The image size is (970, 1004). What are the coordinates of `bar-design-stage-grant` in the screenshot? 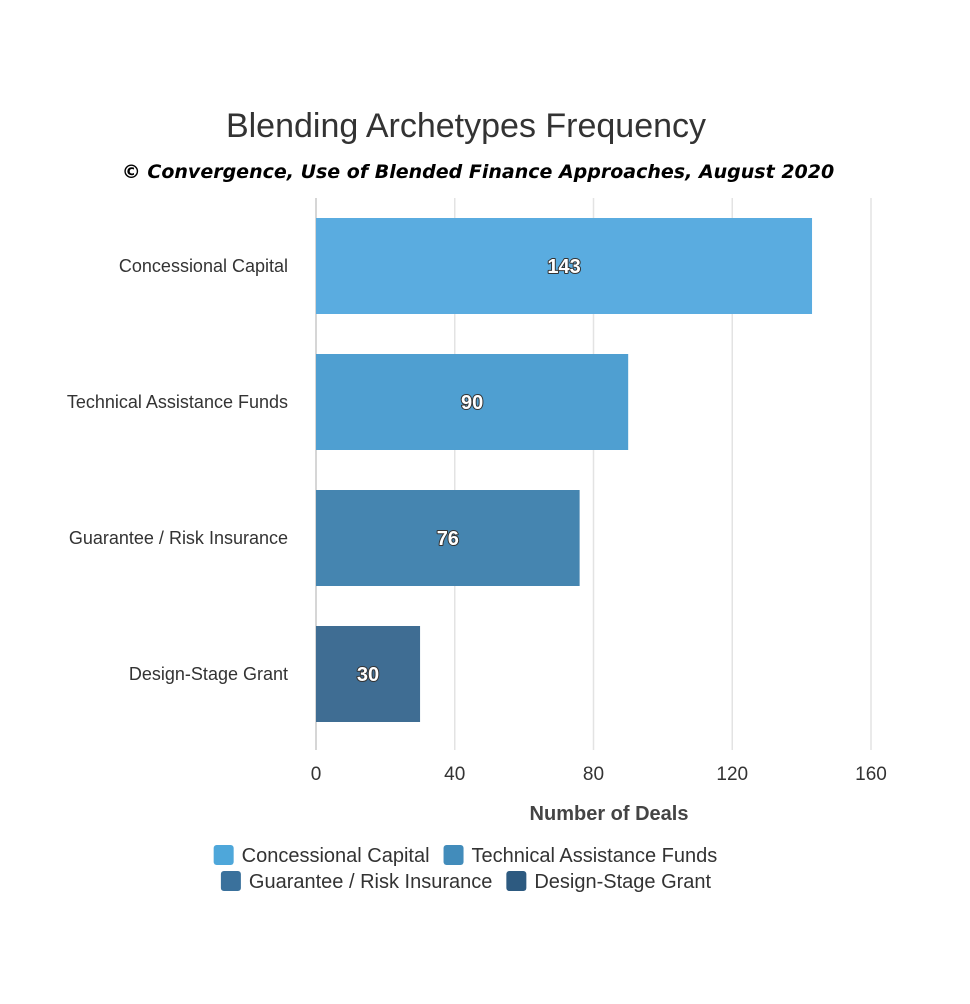 It's located at (368, 674).